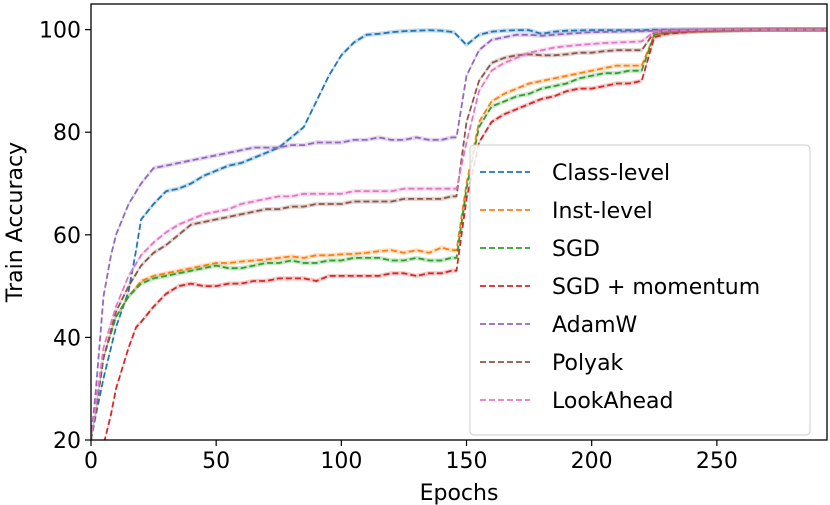 This screenshot has width=830, height=505. What do you see at coordinates (67, 338) in the screenshot?
I see `y-tick-label: 40` at bounding box center [67, 338].